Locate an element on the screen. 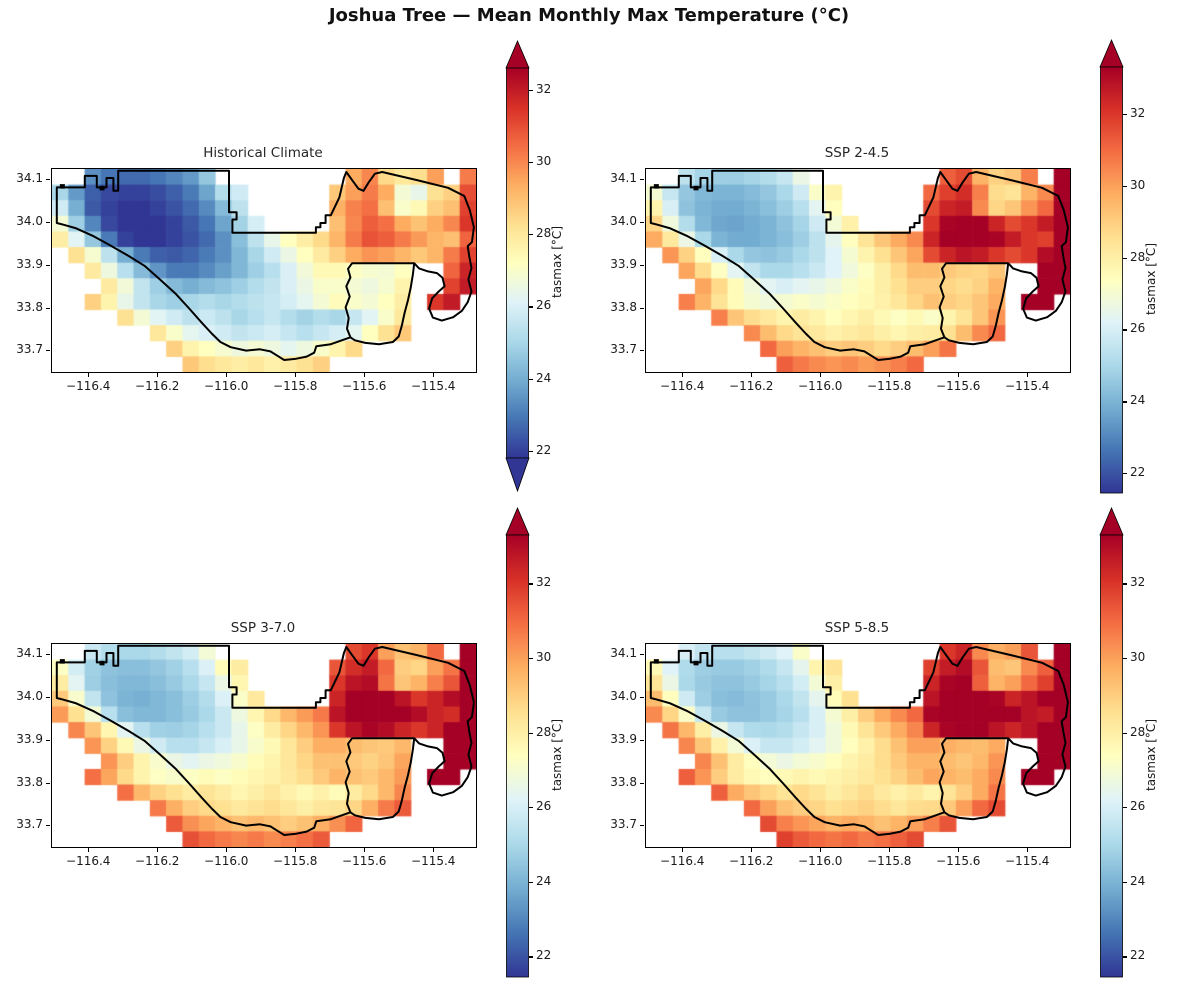 The image size is (1178, 984). axes-ssp370 is located at coordinates (264, 745).